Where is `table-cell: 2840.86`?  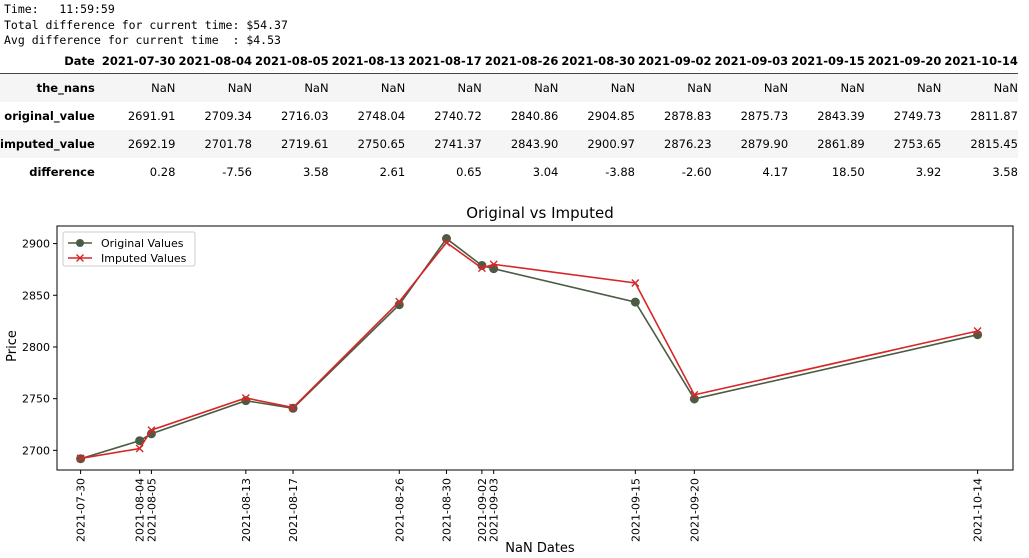 table-cell: 2840.86 is located at coordinates (534, 116).